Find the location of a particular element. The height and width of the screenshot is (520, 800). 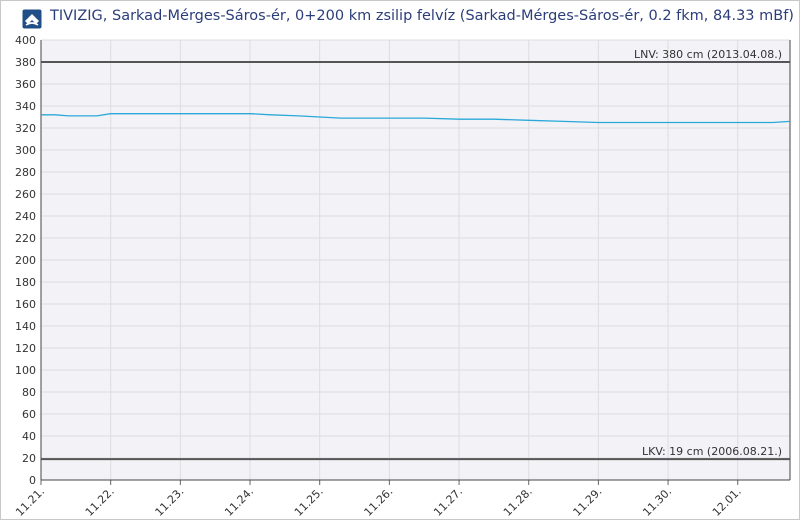

x-tick-label: 11.24. is located at coordinates (239, 502).